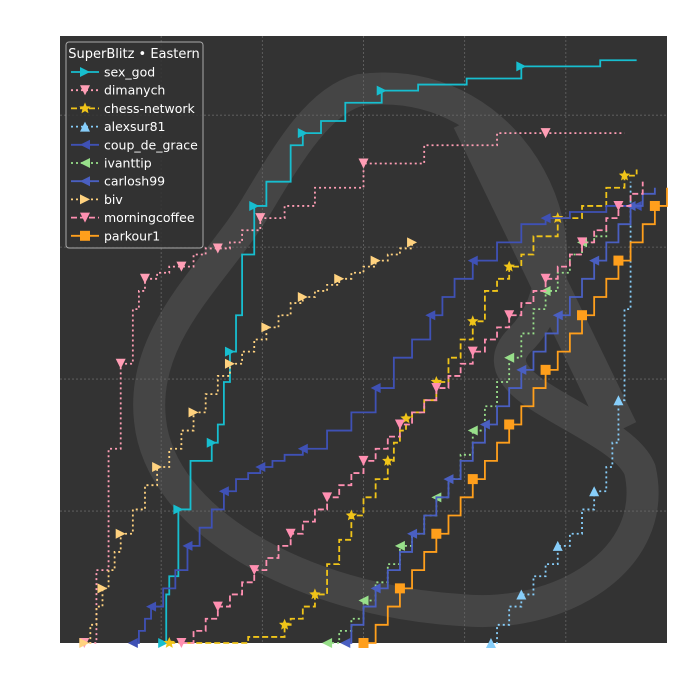  What do you see at coordinates (132, 235) in the screenshot?
I see `legend-label-parkour1: parkour1` at bounding box center [132, 235].